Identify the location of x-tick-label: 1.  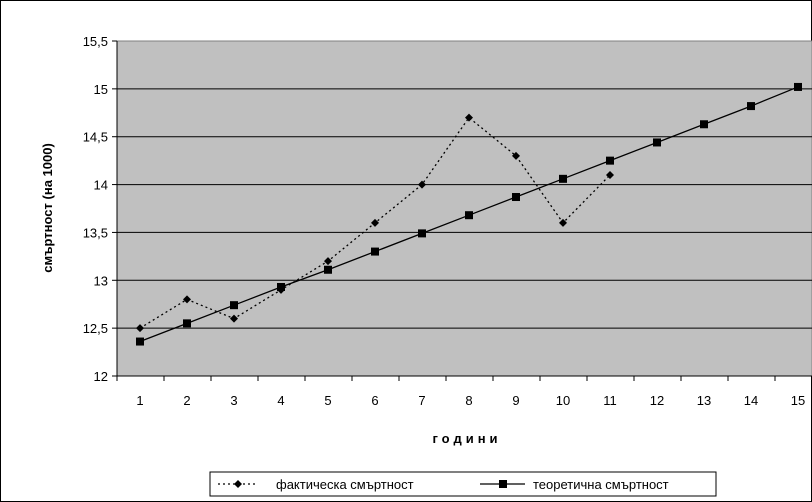
(139, 400).